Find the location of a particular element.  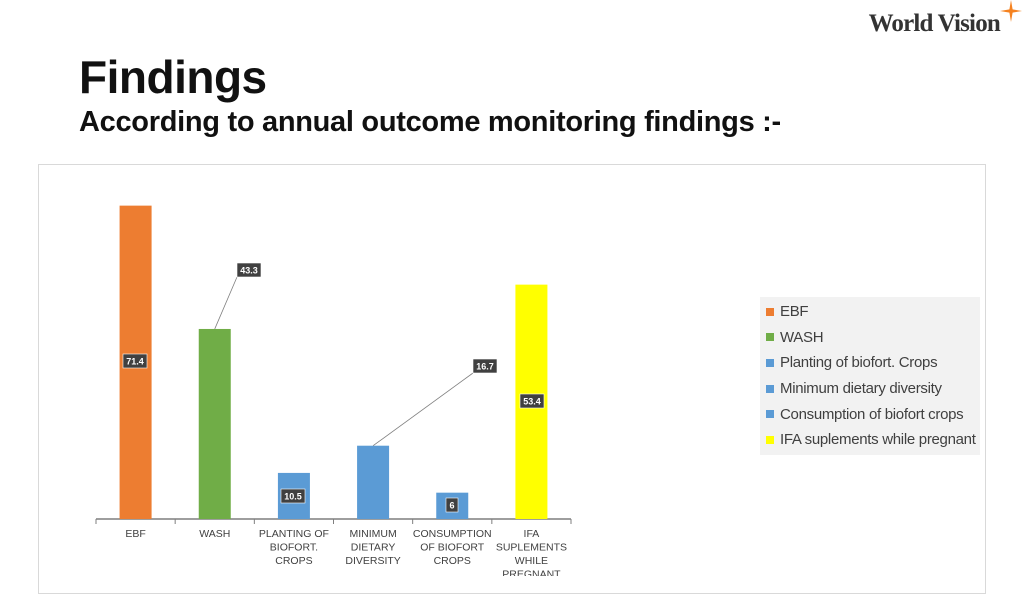

legend-label: Minimum dietary diversity is located at coordinates (861, 389).